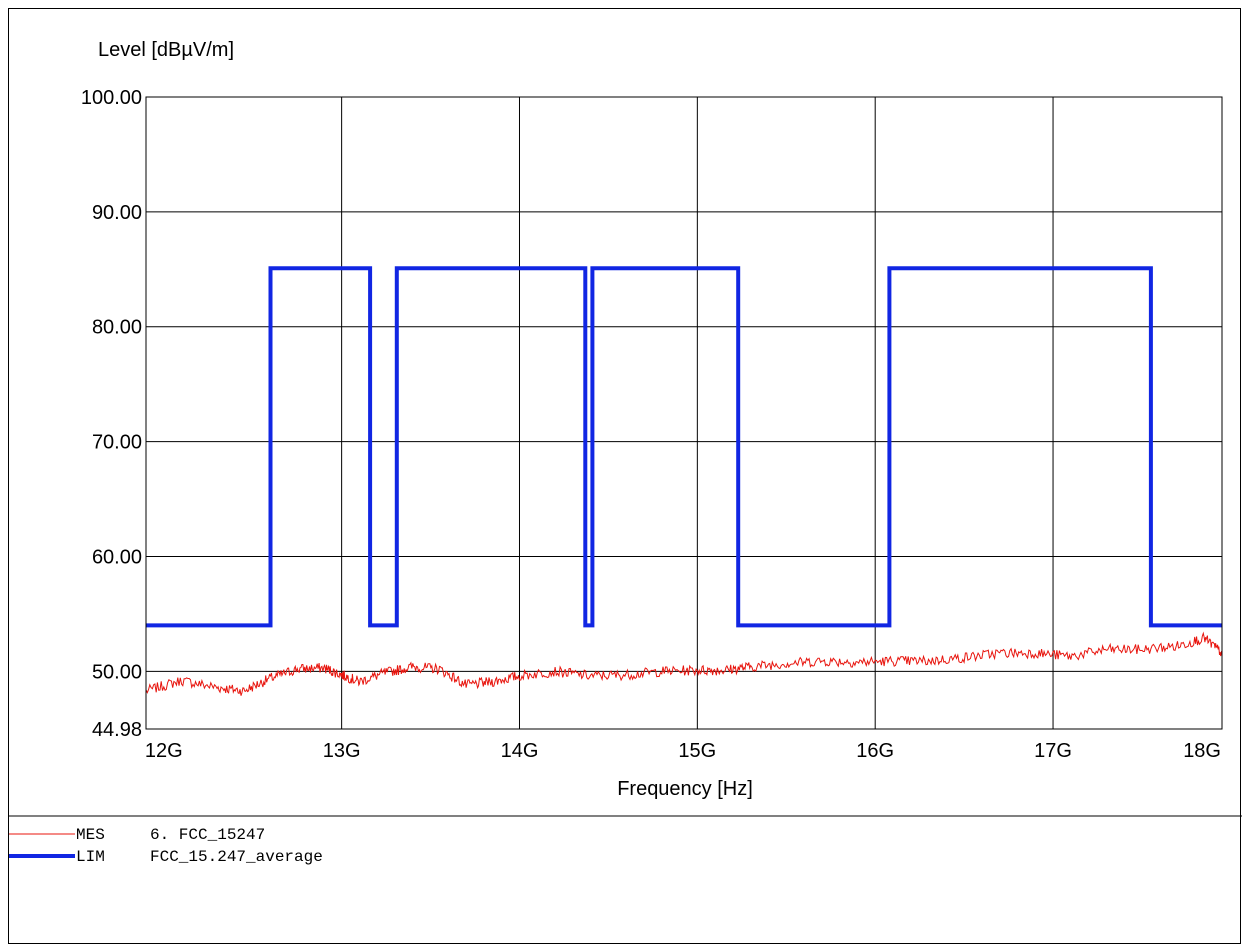 This screenshot has height=945, width=1242. Describe the element at coordinates (117, 443) in the screenshot. I see `y-tick-label: 70.00` at that location.